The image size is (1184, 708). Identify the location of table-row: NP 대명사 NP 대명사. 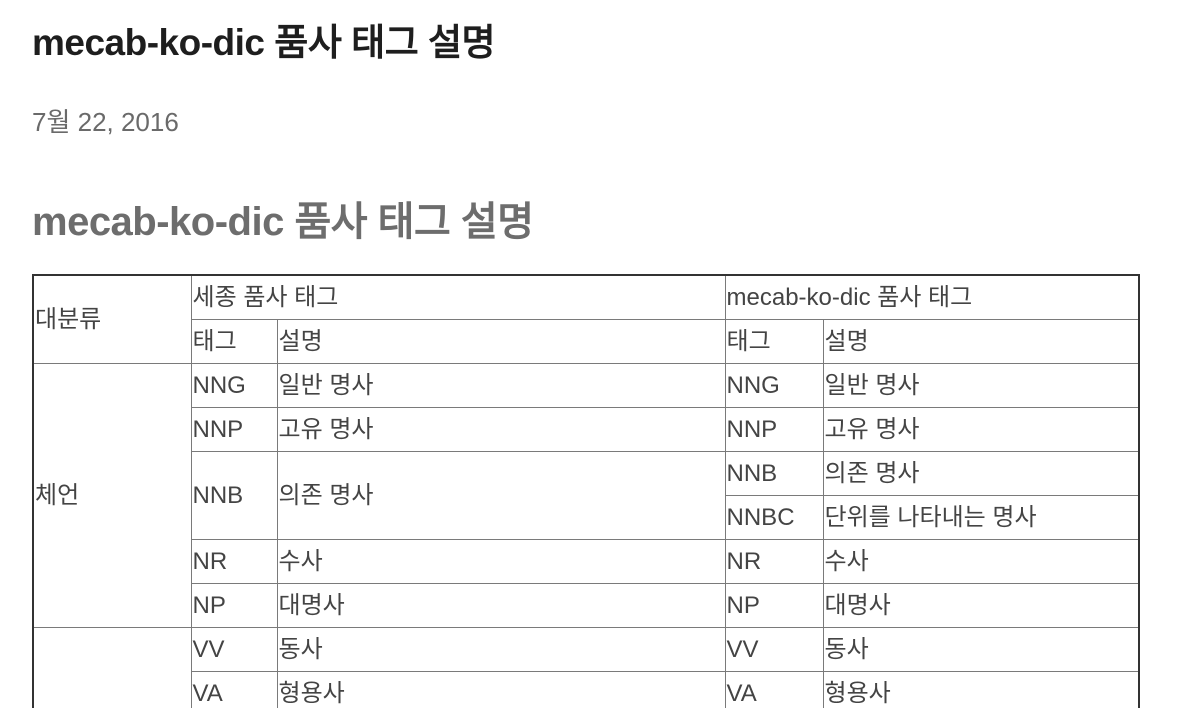
(586, 605).